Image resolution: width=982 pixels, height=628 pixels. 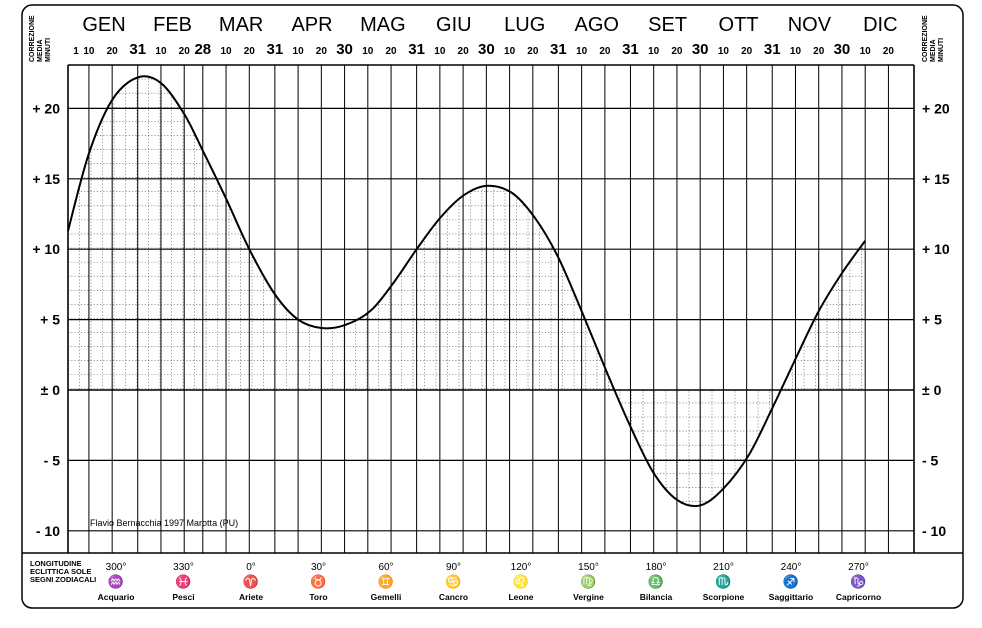 I want to click on zodiac-degree: 180°, so click(x=656, y=567).